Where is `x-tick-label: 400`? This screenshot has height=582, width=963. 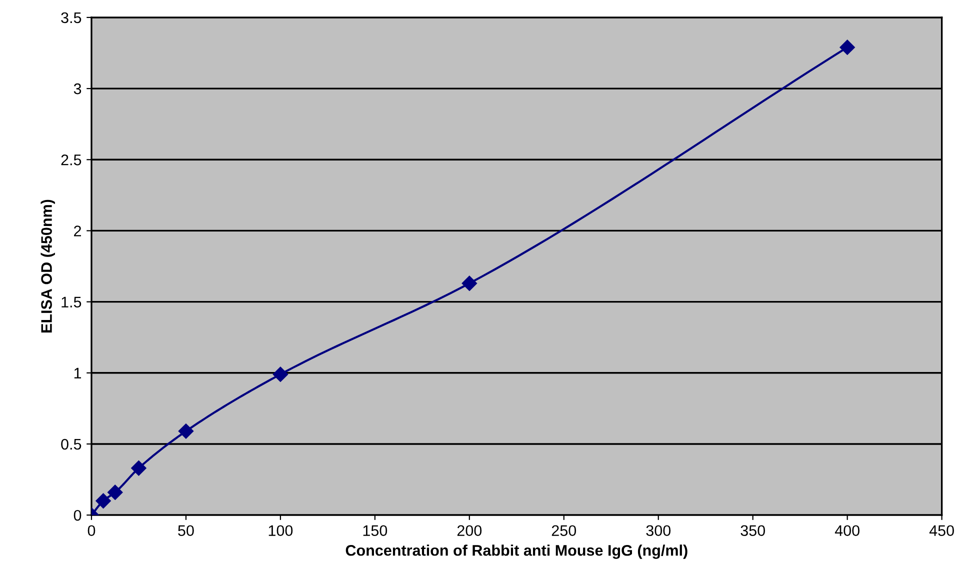
x-tick-label: 400 is located at coordinates (847, 530).